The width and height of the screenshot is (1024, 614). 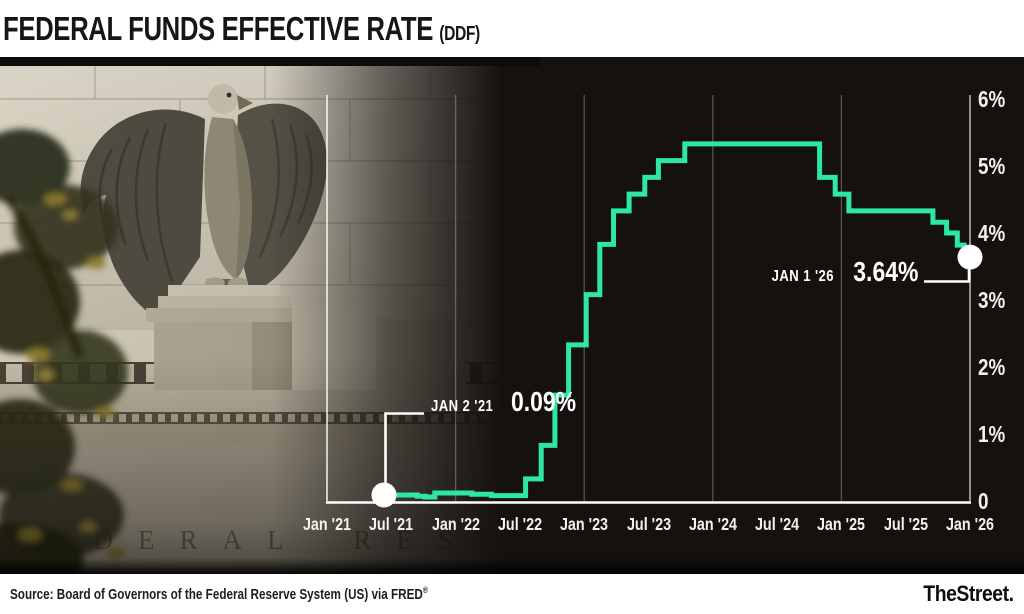 What do you see at coordinates (218, 28) in the screenshot?
I see `title-main: FEDERAL FUNDS EFFECTIVE RATE` at bounding box center [218, 28].